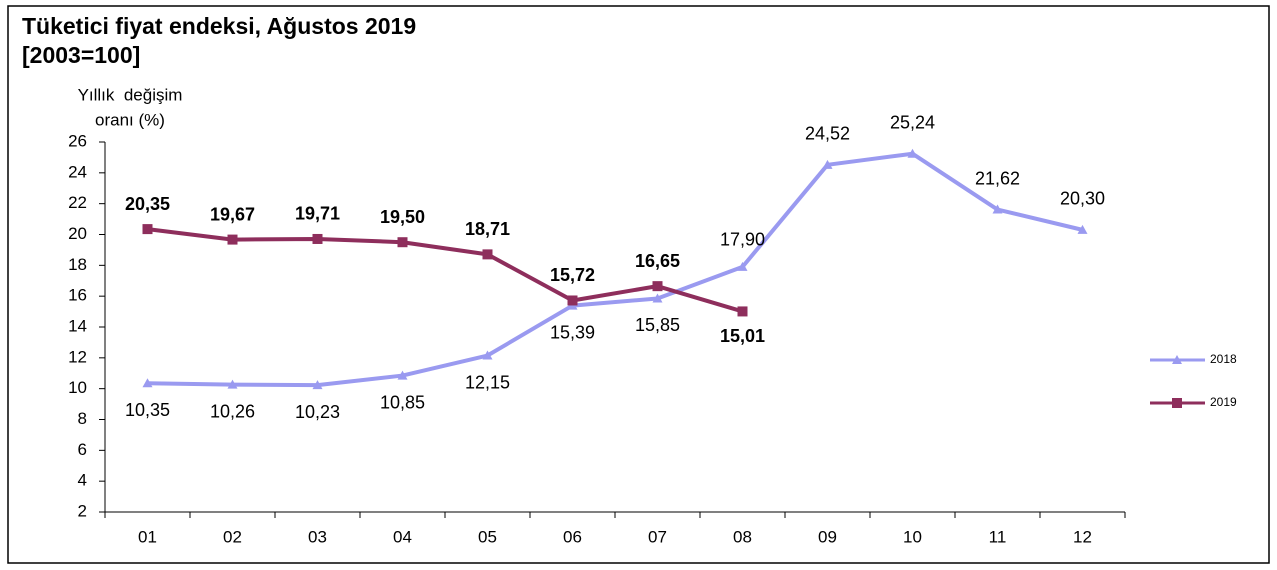 The height and width of the screenshot is (570, 1277). What do you see at coordinates (147, 204) in the screenshot?
I see `data-label: 20,35` at bounding box center [147, 204].